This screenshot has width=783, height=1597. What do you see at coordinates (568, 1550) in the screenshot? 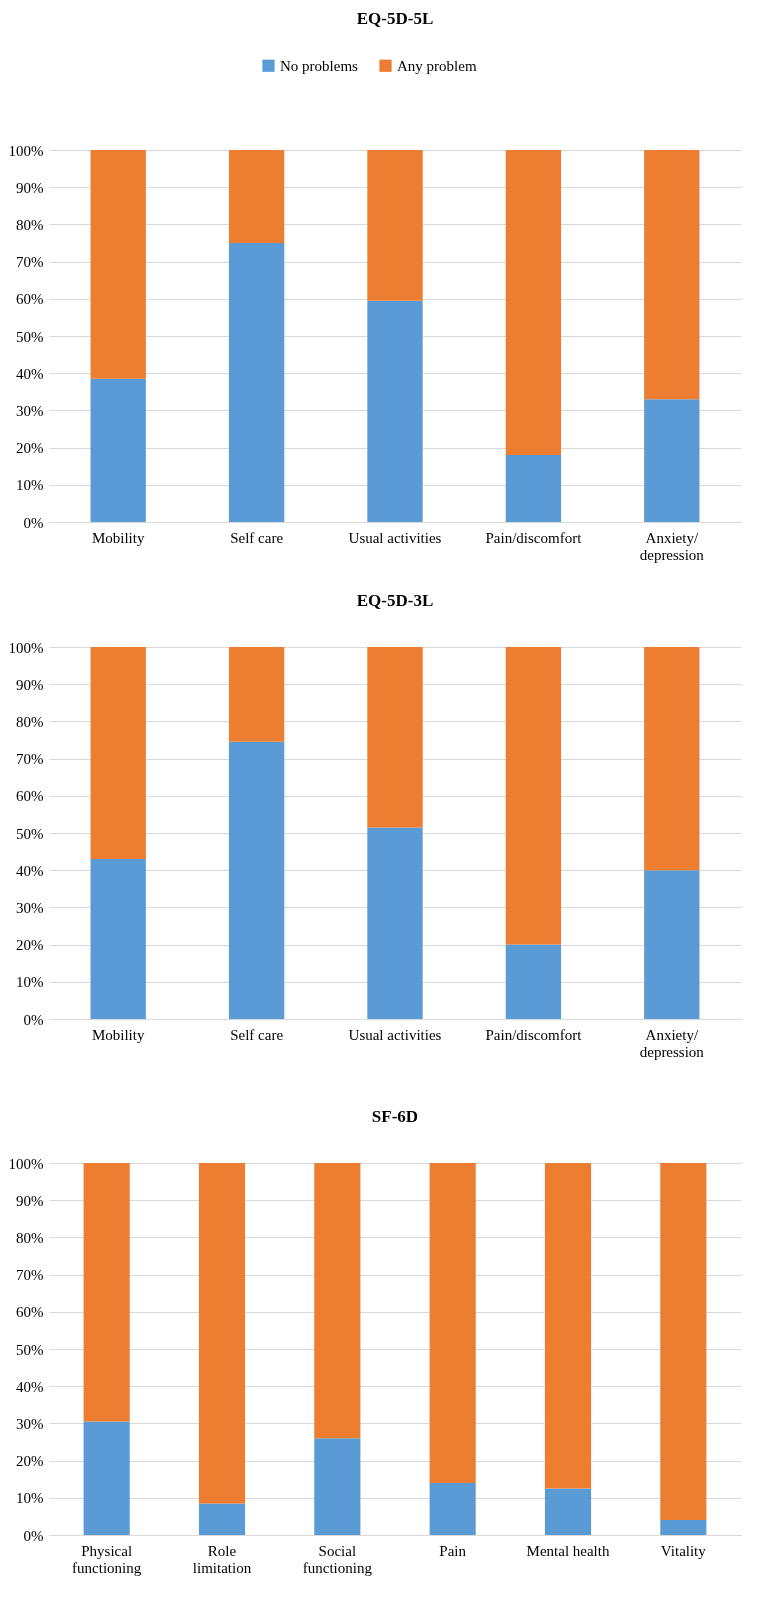
I see `x-tick-label: Mental health` at bounding box center [568, 1550].